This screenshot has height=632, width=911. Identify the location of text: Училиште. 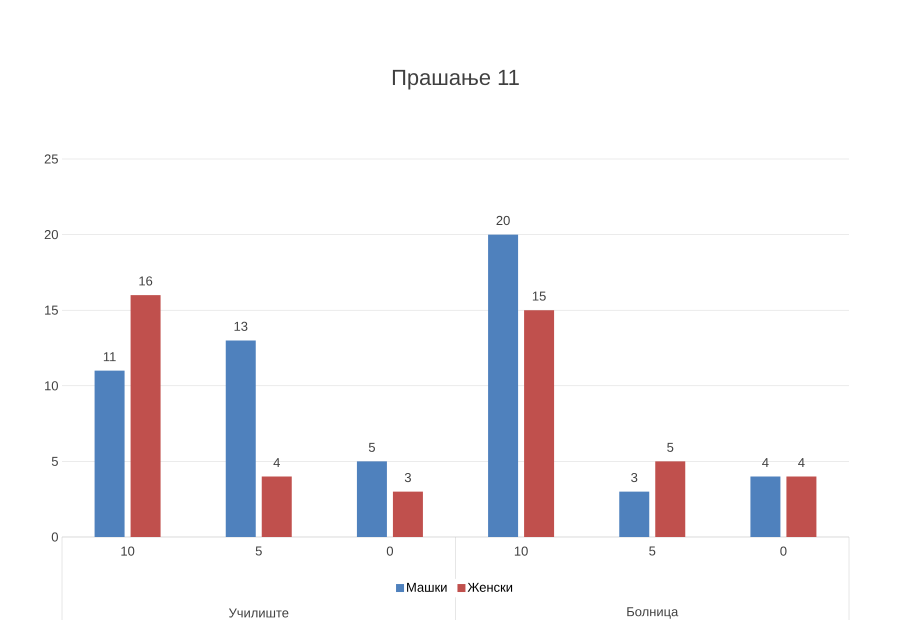
(258, 613).